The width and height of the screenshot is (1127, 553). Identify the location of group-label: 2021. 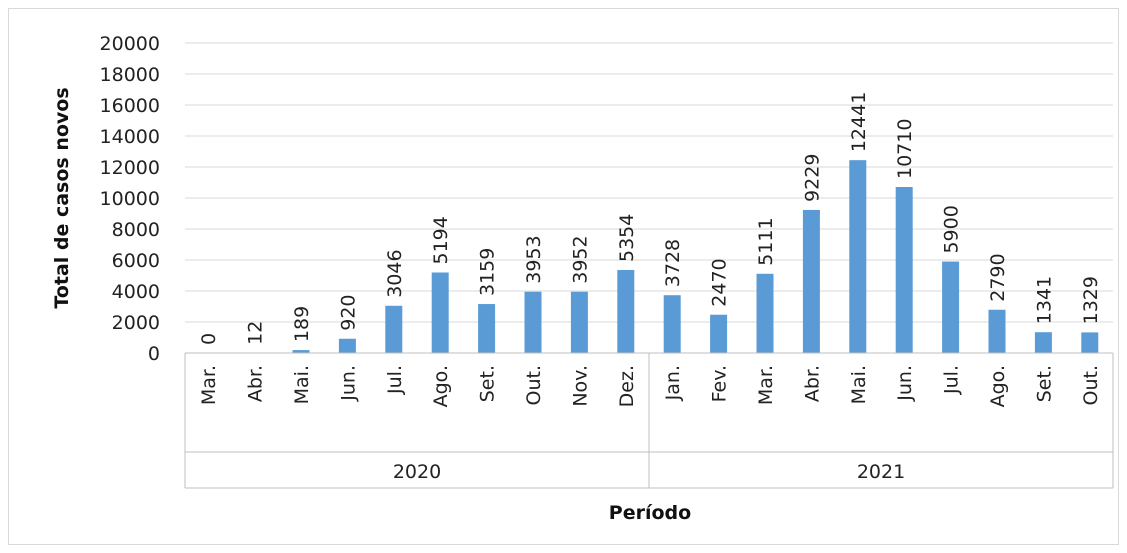
(881, 472).